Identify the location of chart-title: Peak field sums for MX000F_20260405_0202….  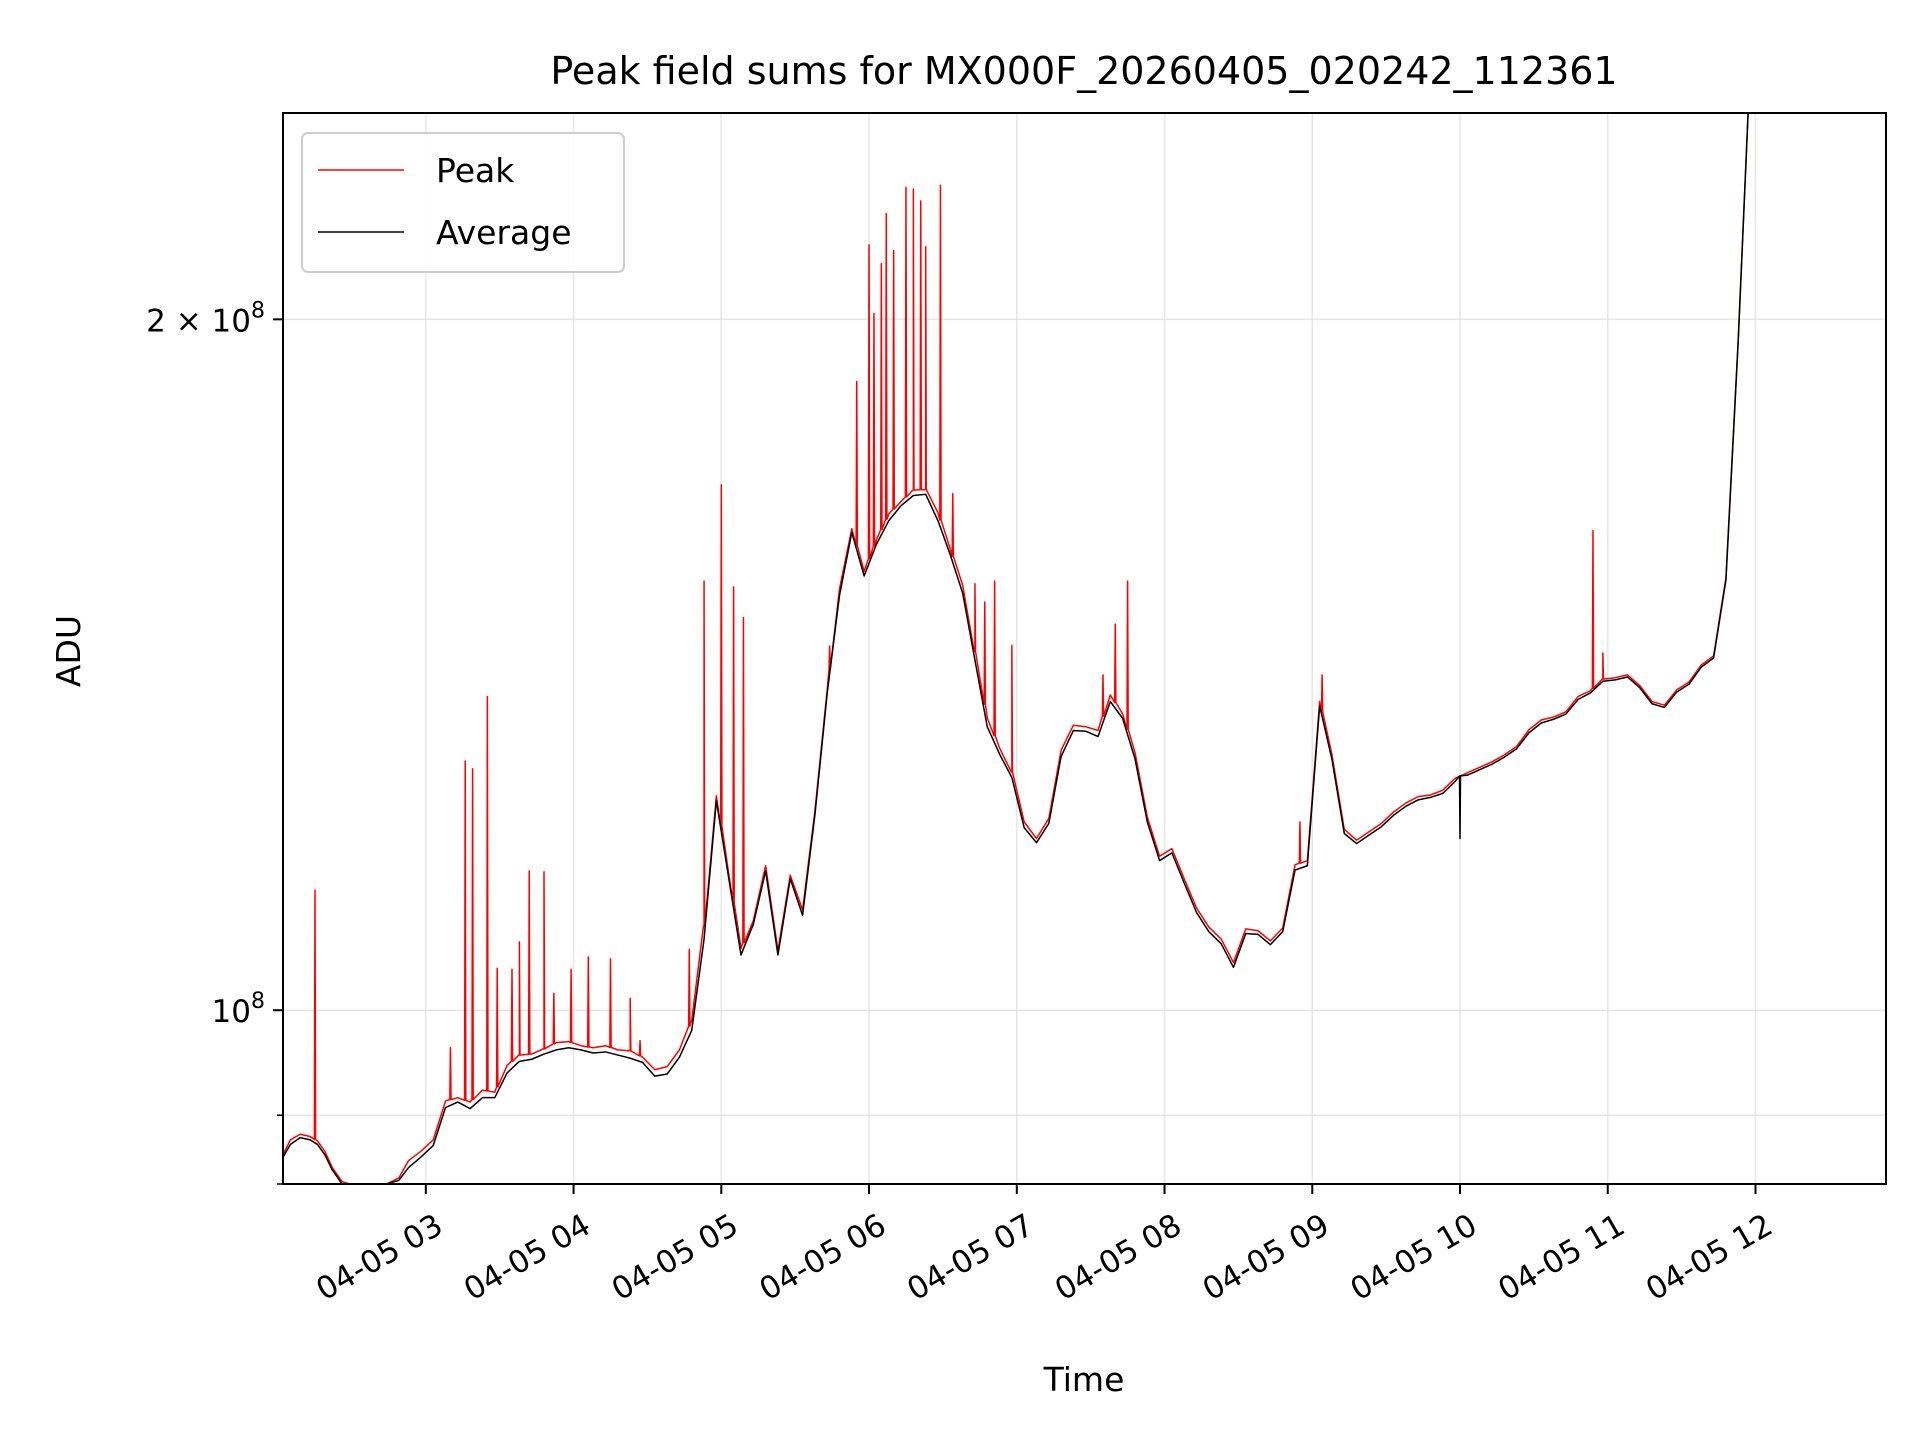
(1083, 71).